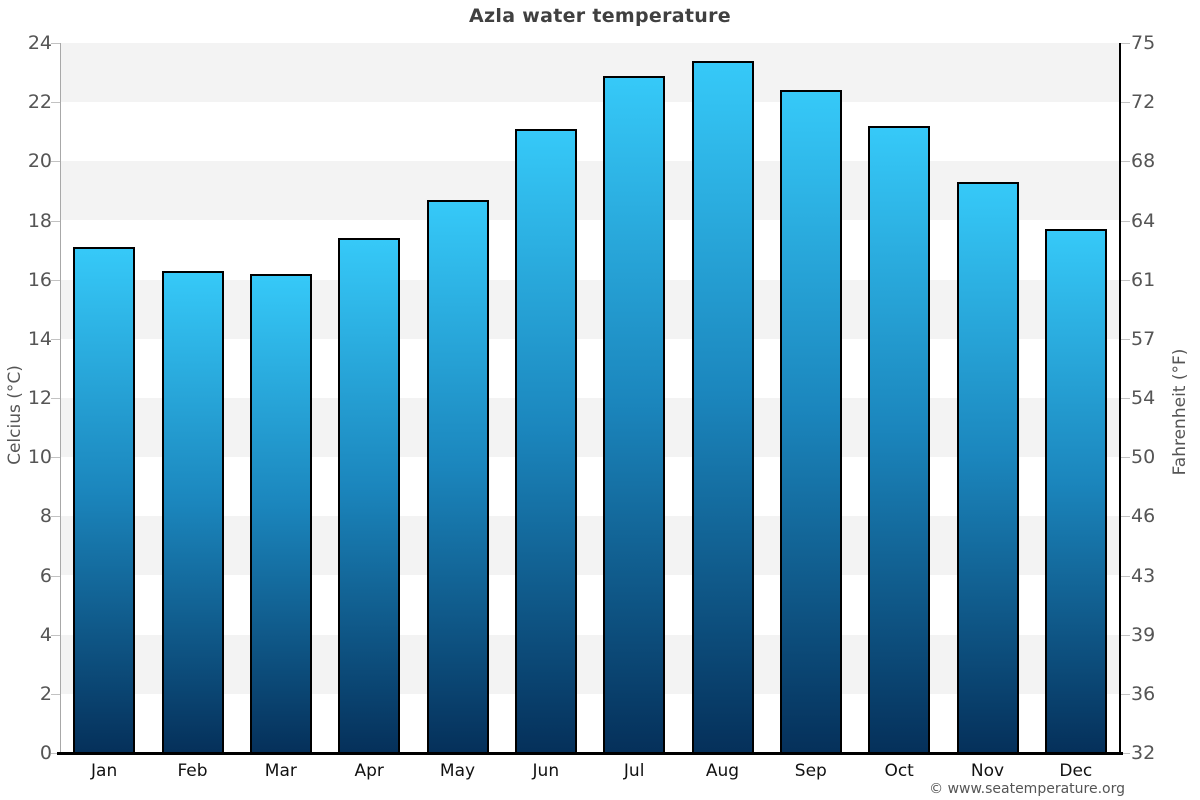 This screenshot has height=800, width=1200. Describe the element at coordinates (104, 500) in the screenshot. I see `bar-jan` at that location.